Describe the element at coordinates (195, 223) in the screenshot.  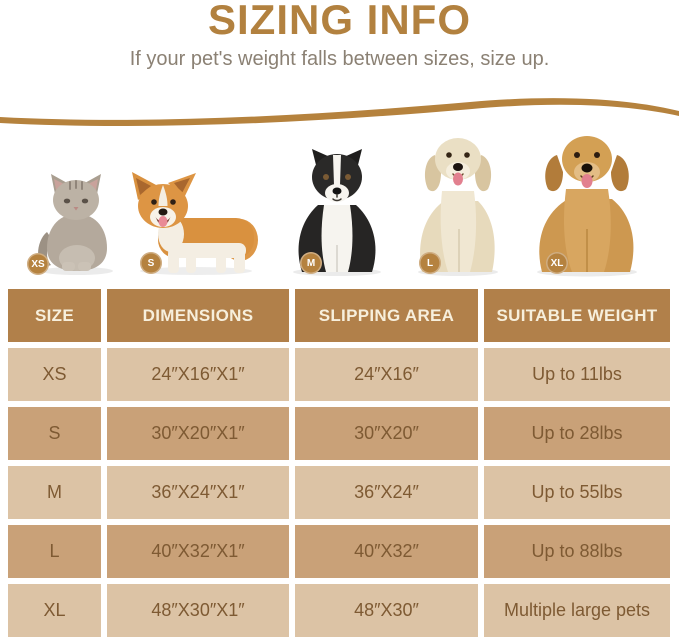
I see `corgi-image` at that location.